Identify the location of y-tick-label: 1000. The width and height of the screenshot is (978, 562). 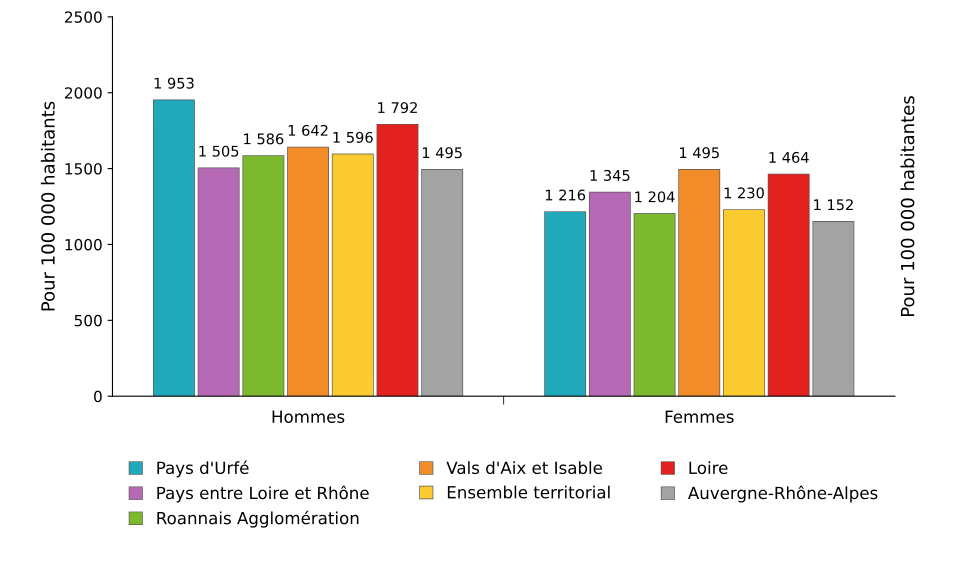
(84, 244).